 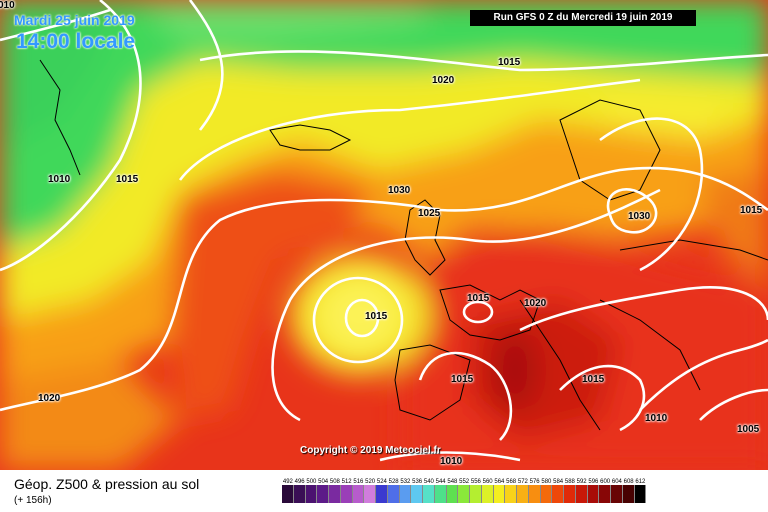 What do you see at coordinates (311, 482) in the screenshot?
I see `scale-value-label: 500` at bounding box center [311, 482].